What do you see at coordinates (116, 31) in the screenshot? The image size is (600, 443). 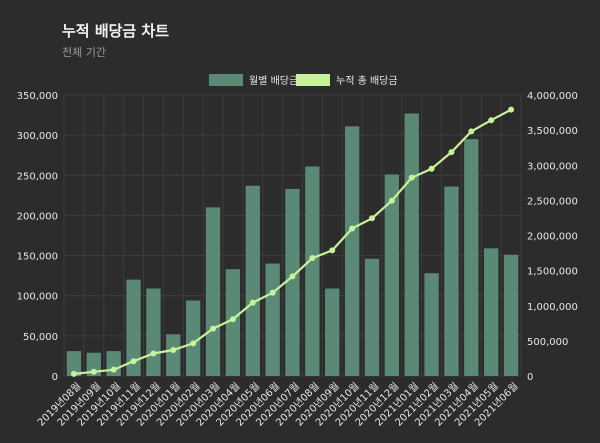 I see `chart-title: 누적 배당금 차트` at bounding box center [116, 31].